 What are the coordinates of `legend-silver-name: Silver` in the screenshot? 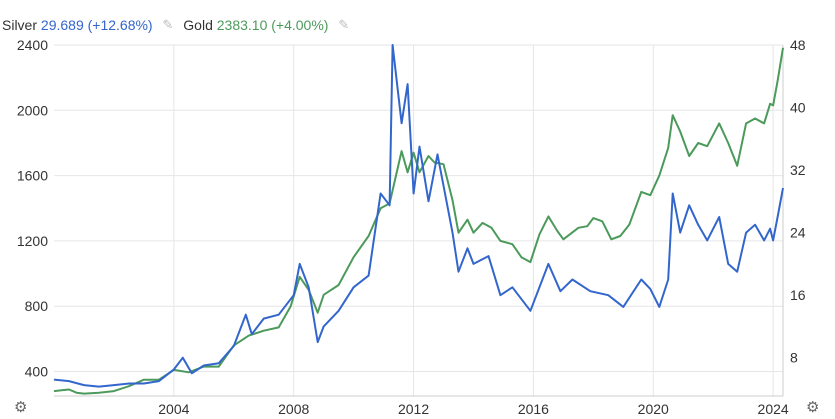 It's located at (20, 25).